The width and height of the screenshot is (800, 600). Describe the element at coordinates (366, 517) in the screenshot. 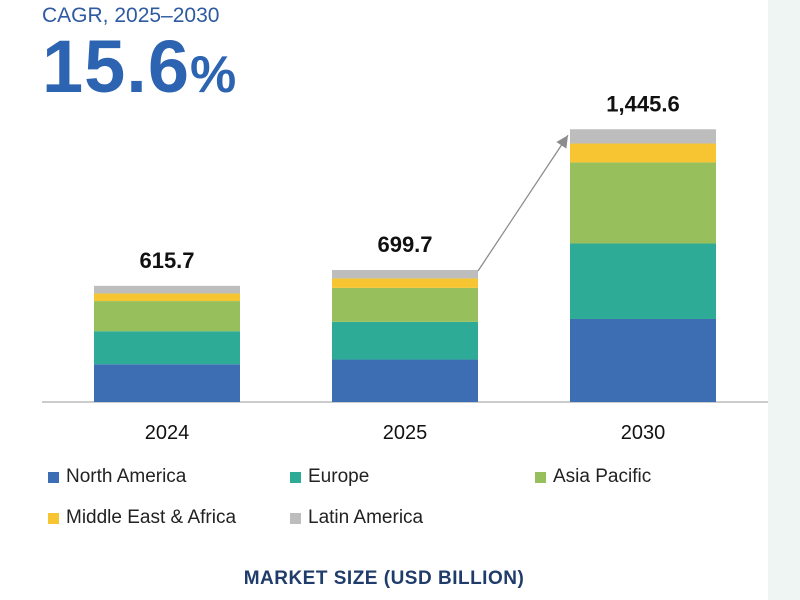

I see `legend-label: Latin America` at that location.